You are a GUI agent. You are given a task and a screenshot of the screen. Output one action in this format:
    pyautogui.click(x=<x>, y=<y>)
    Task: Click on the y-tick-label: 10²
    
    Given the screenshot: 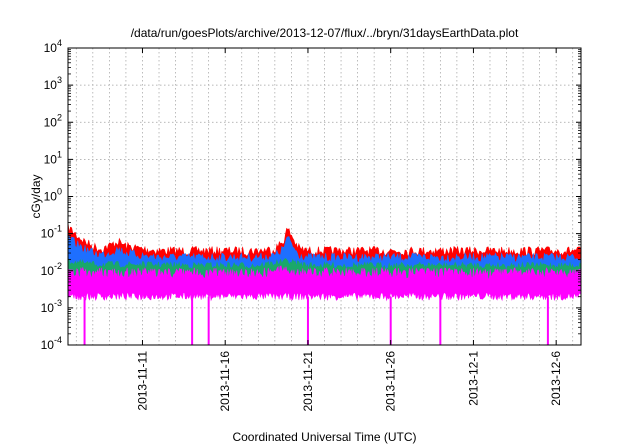 What is the action you would take?
    pyautogui.click(x=53, y=120)
    